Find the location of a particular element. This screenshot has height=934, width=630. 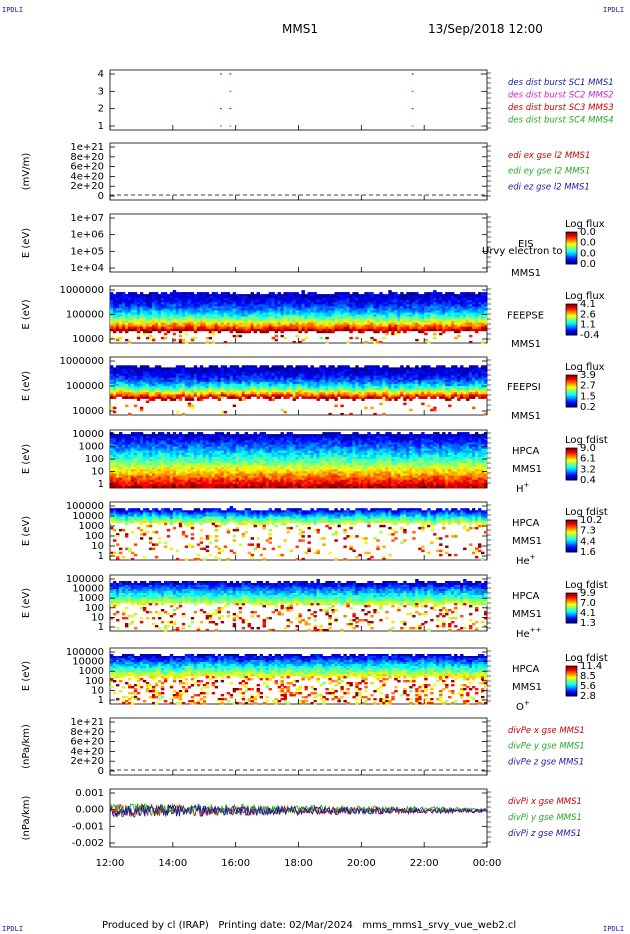

corner-tag-bottom-right: IPDLI is located at coordinates (614, 929).